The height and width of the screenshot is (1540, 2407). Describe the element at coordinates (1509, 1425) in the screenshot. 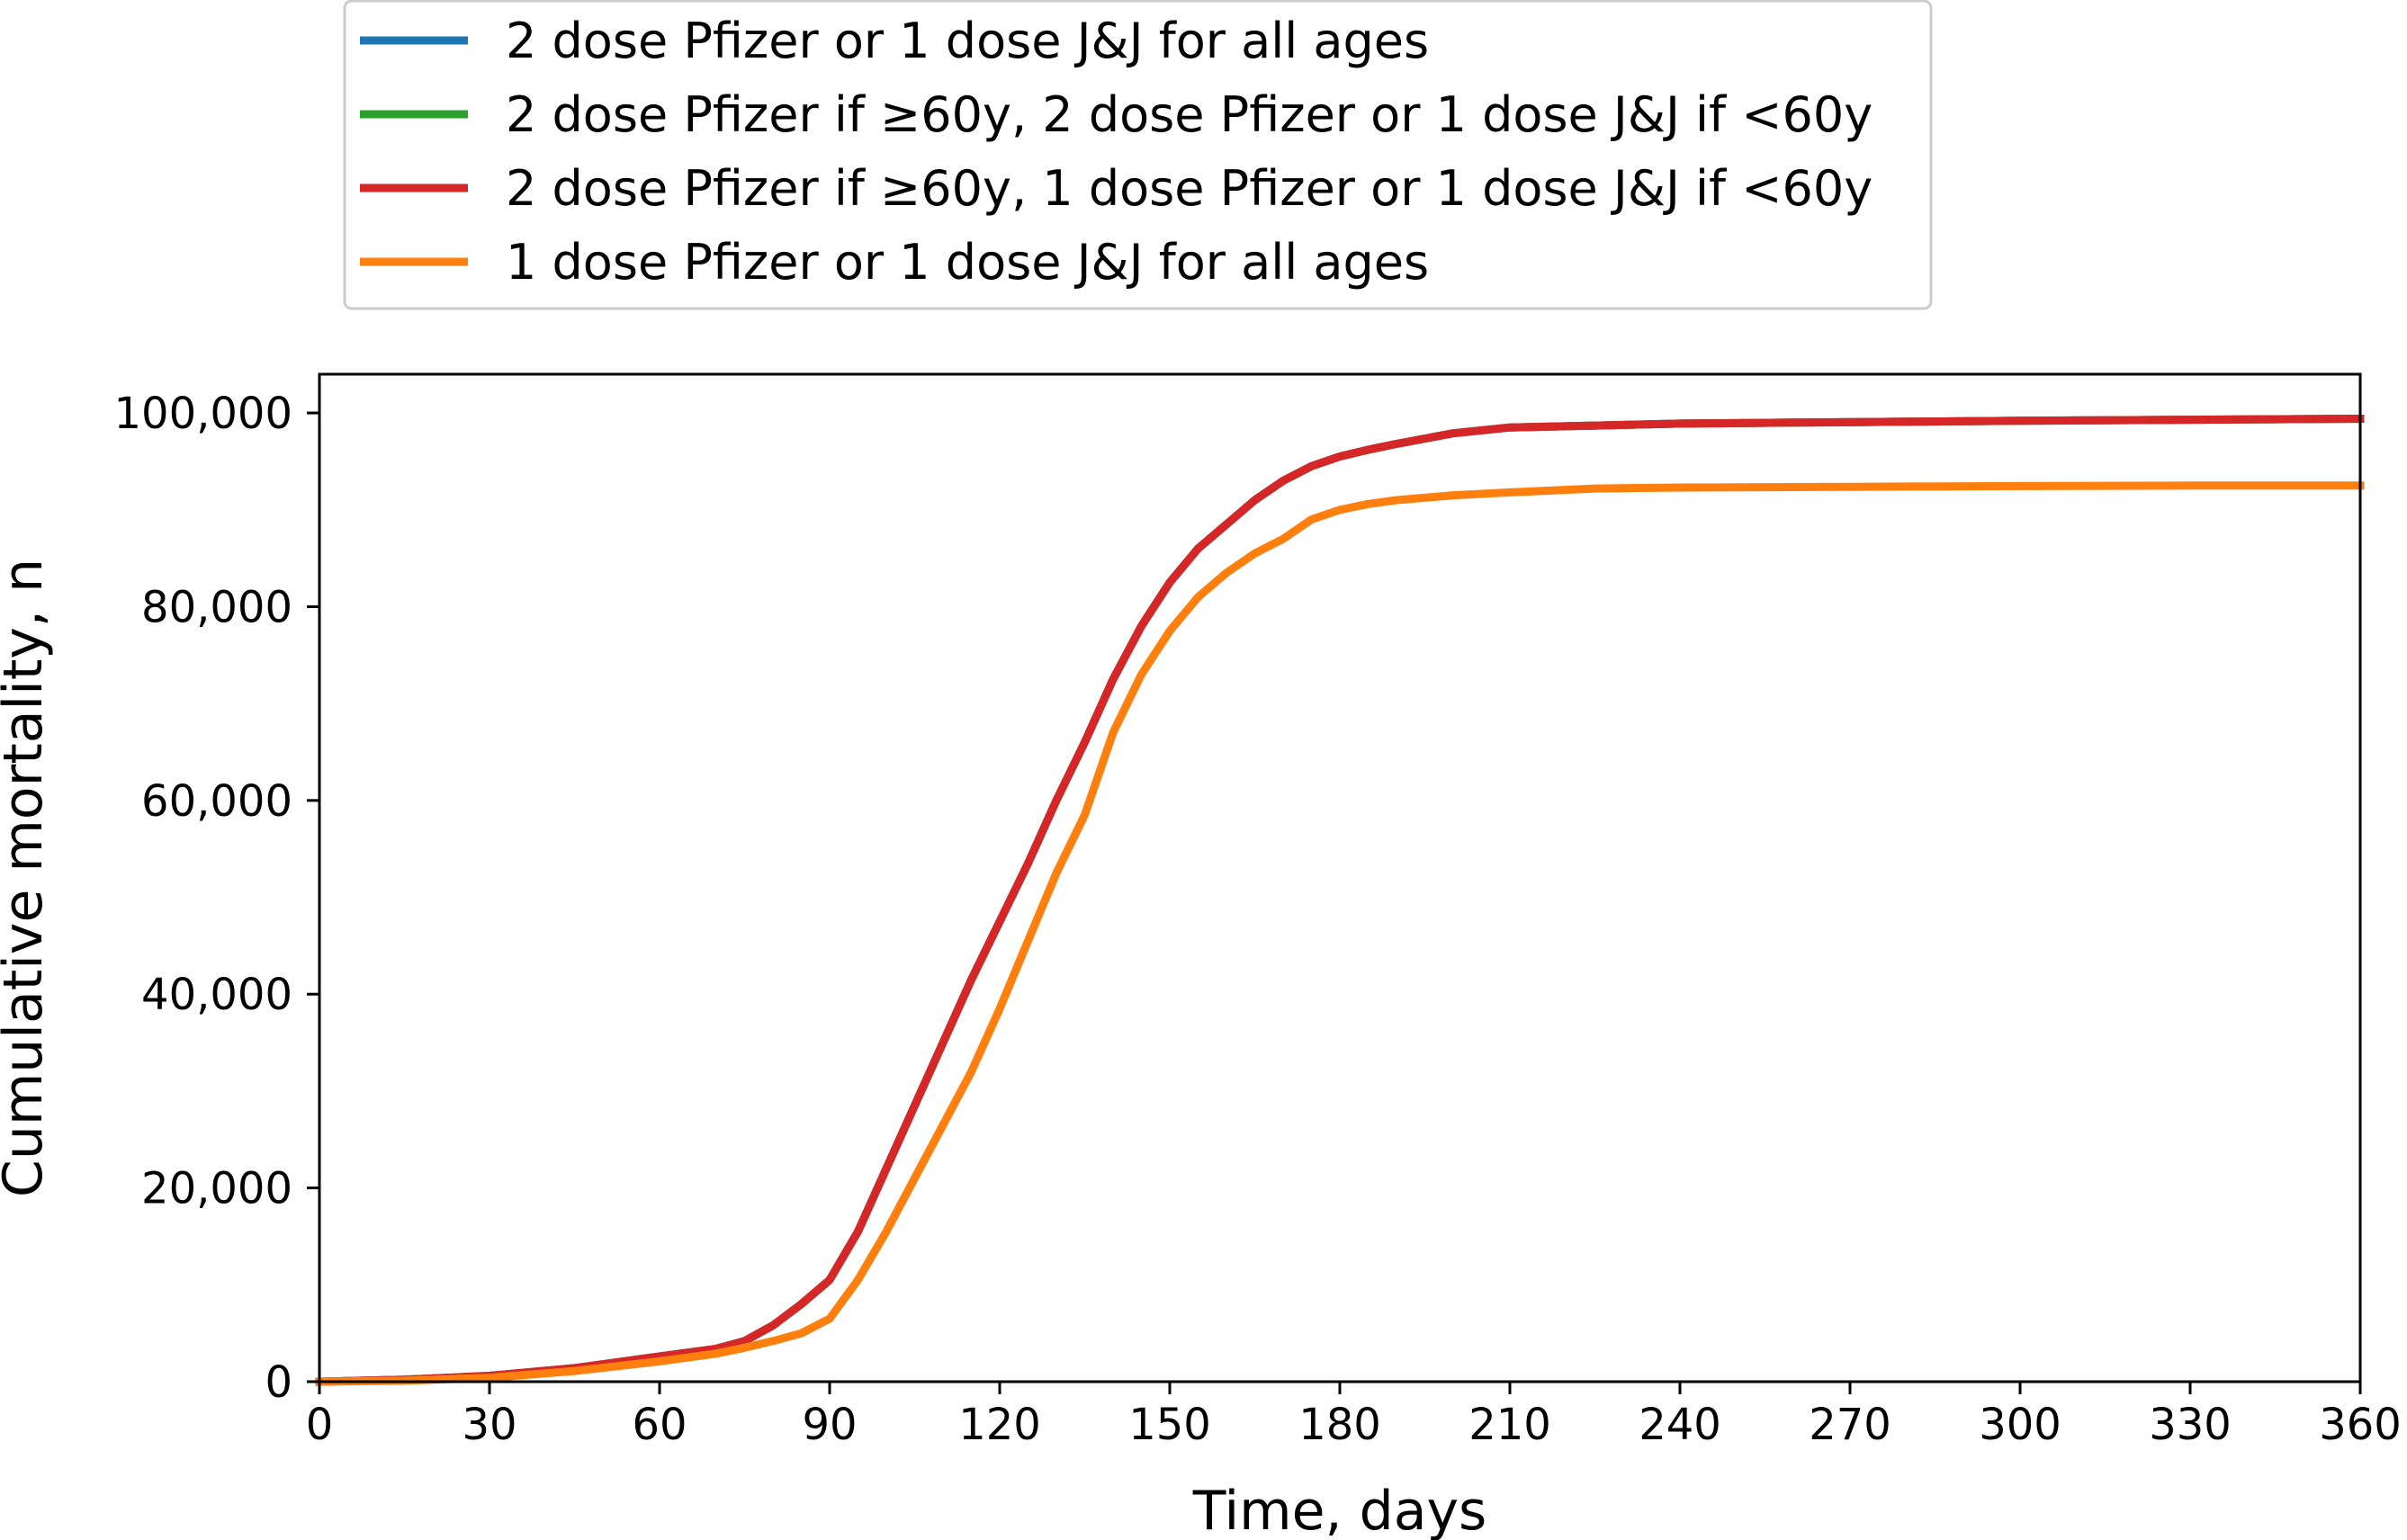

I see `x-tick-label: 210` at that location.